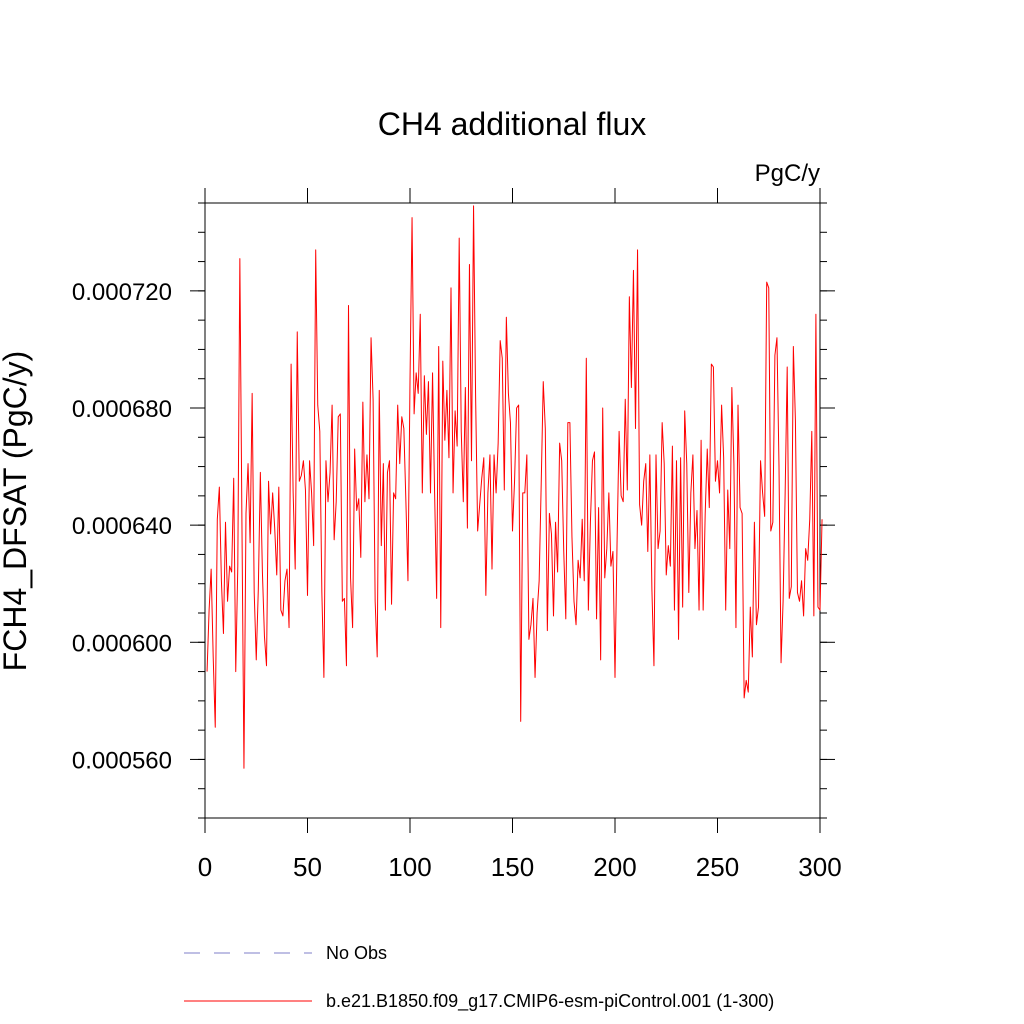 This screenshot has width=1024, height=1024. Describe the element at coordinates (205, 867) in the screenshot. I see `x-tick-label: 0` at that location.